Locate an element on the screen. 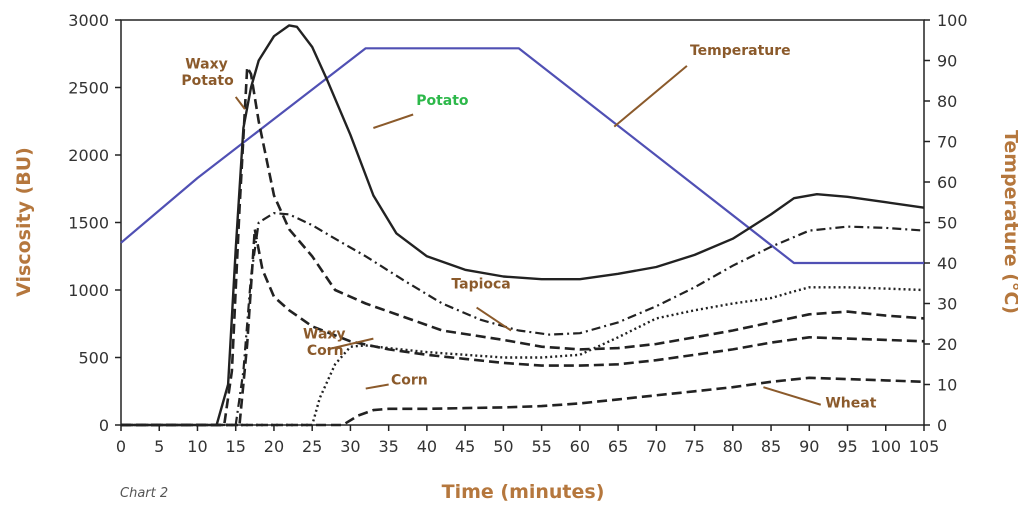 This screenshot has width=1018, height=506. x-tick-label: 105 is located at coordinates (924, 446).